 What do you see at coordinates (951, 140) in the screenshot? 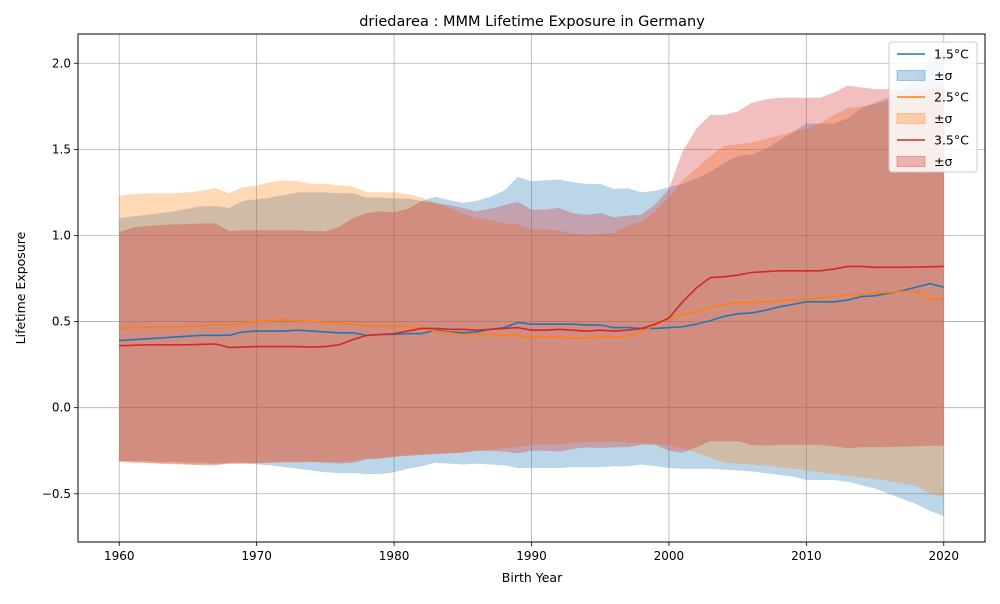
I see `legend-label: 3.5°C` at bounding box center [951, 140].